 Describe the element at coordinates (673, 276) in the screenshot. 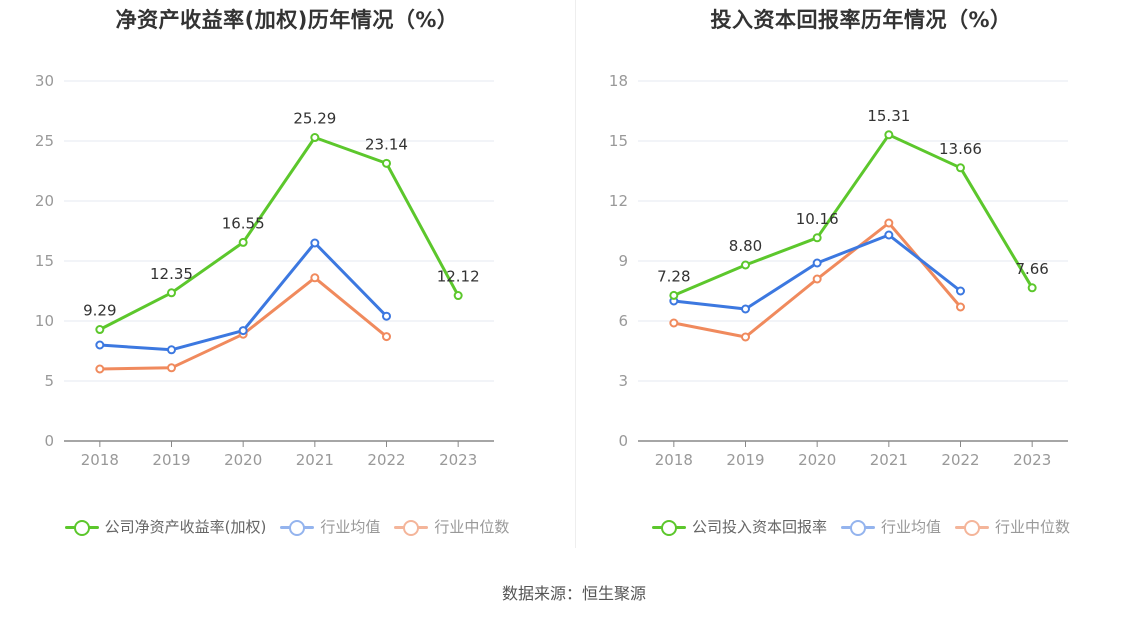

I see `data-label: 7.28` at that location.